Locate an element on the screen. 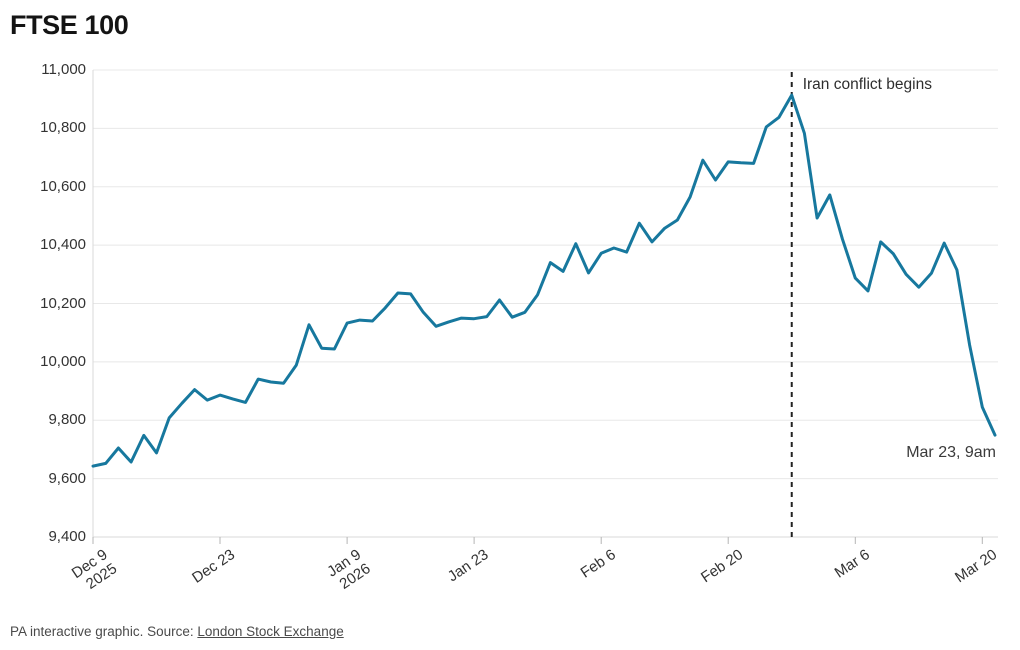 Image resolution: width=1020 pixels, height=650 pixels. footer-credit-text: PA interactive graphic. Source: is located at coordinates (104, 631).